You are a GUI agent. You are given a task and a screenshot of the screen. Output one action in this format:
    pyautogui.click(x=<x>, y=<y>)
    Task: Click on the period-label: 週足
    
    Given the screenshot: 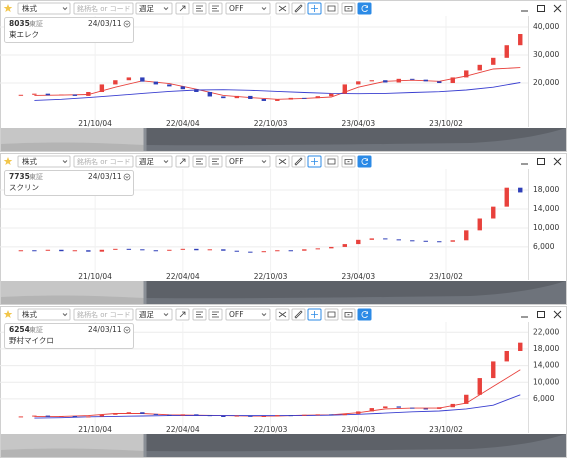 What is the action you would take?
    pyautogui.click(x=146, y=161)
    